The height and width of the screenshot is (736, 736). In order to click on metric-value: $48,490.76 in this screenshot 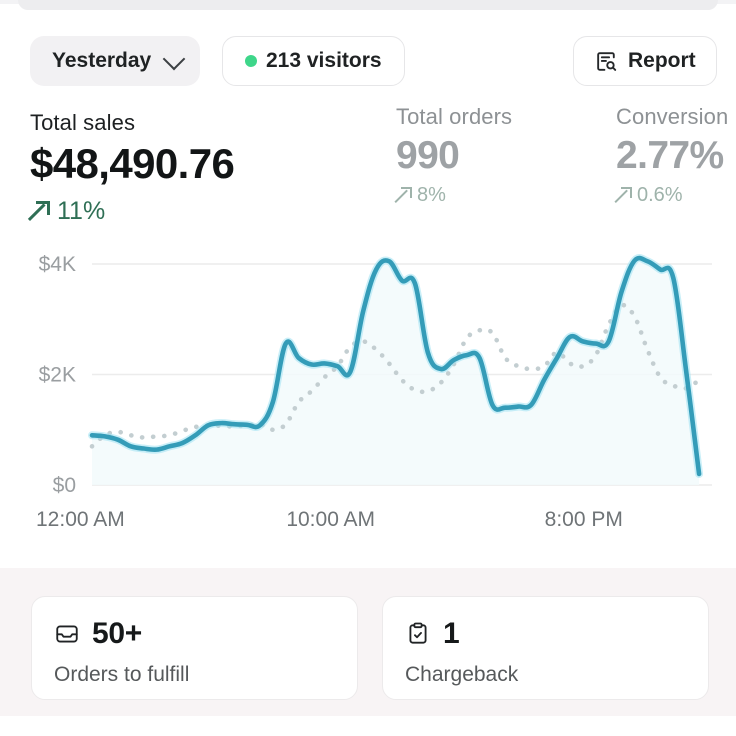, I will do `click(132, 163)`.